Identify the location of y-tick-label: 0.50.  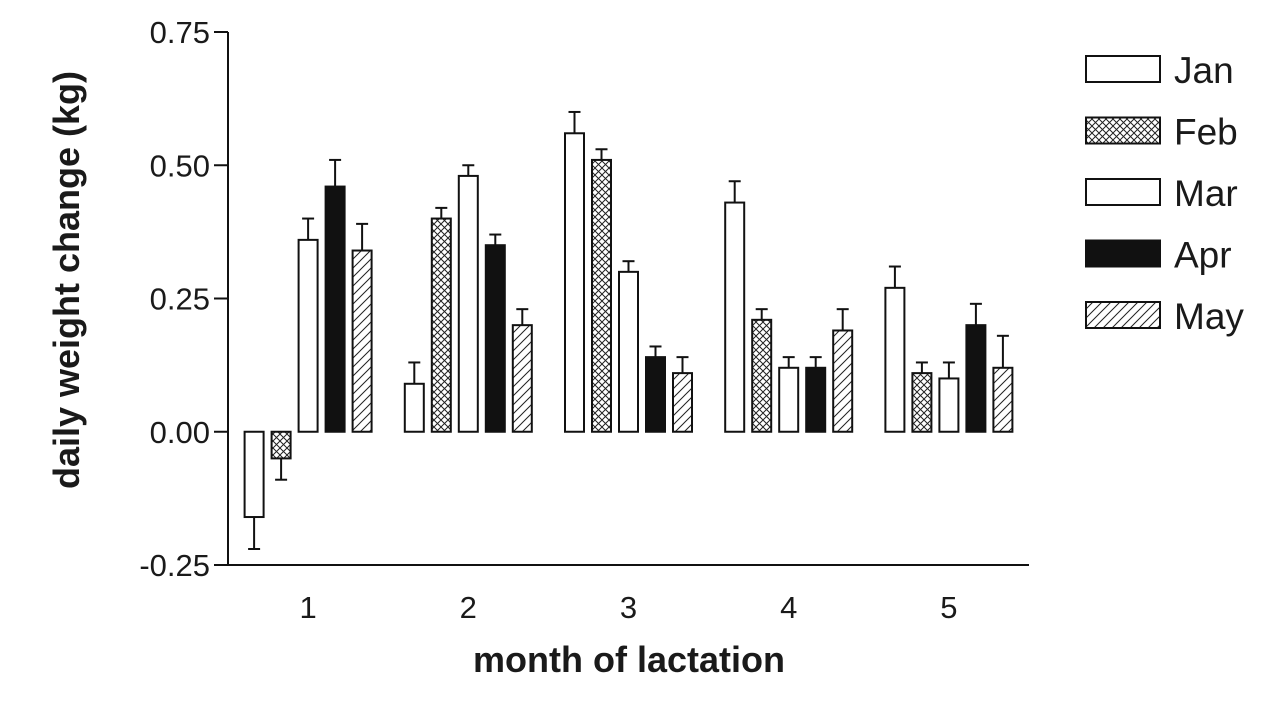
(180, 165).